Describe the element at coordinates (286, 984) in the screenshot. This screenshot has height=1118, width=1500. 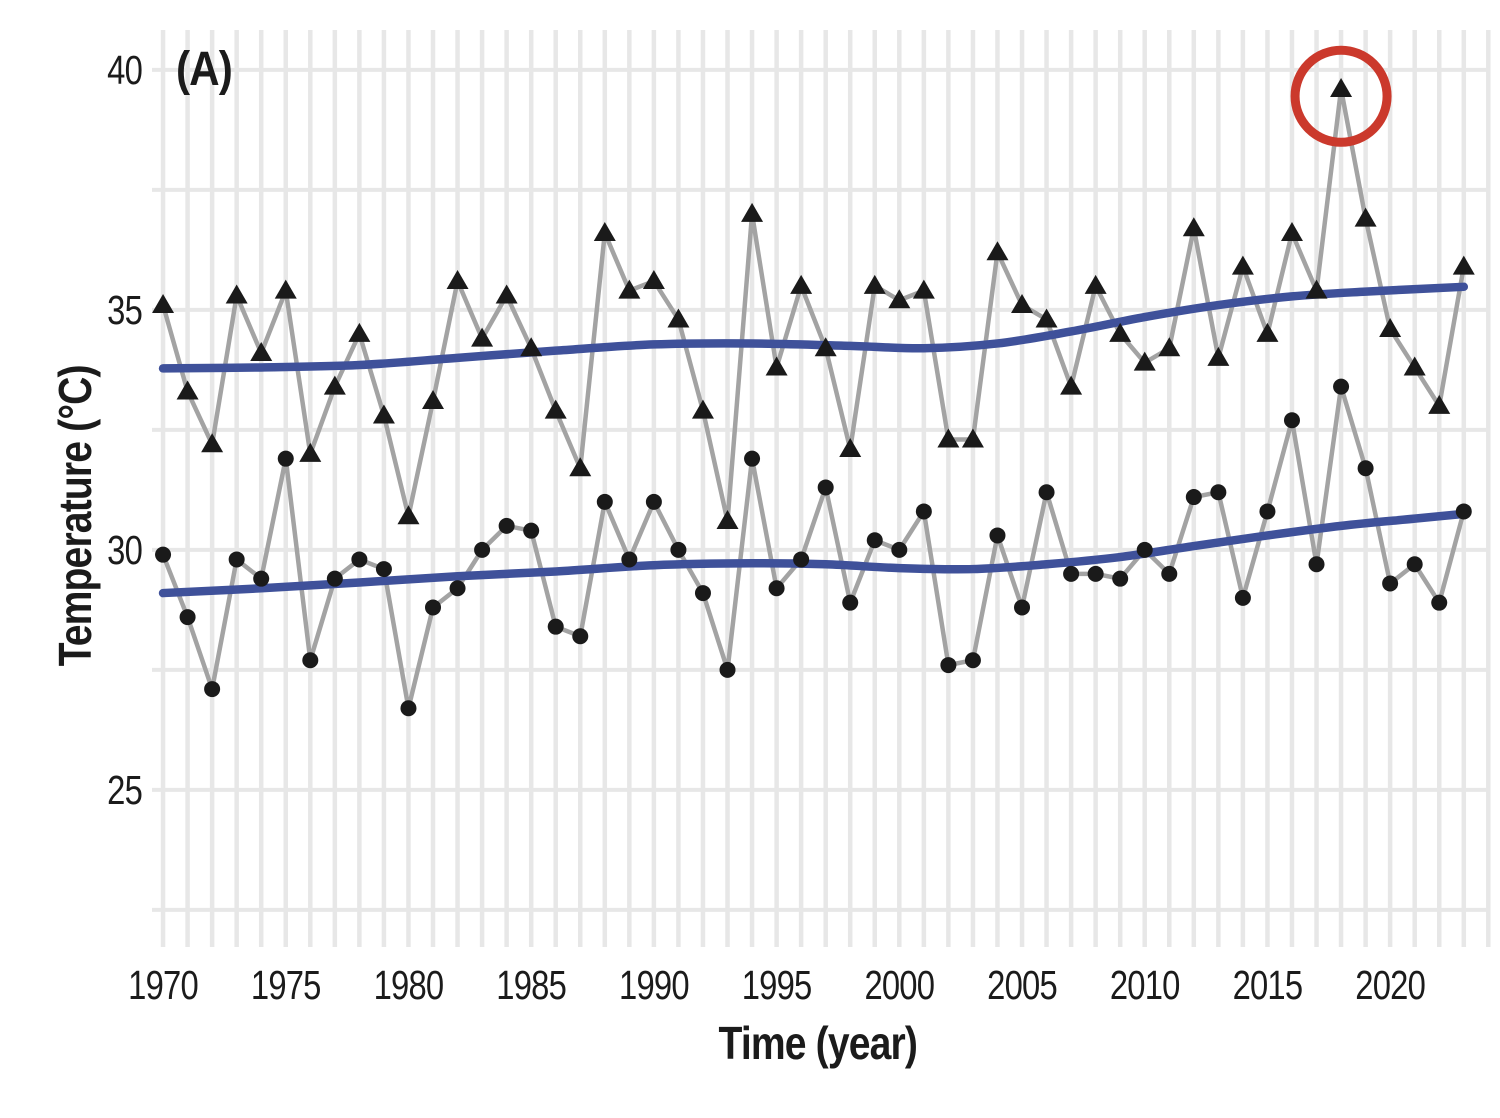
I see `x-tick-label: 1975` at that location.